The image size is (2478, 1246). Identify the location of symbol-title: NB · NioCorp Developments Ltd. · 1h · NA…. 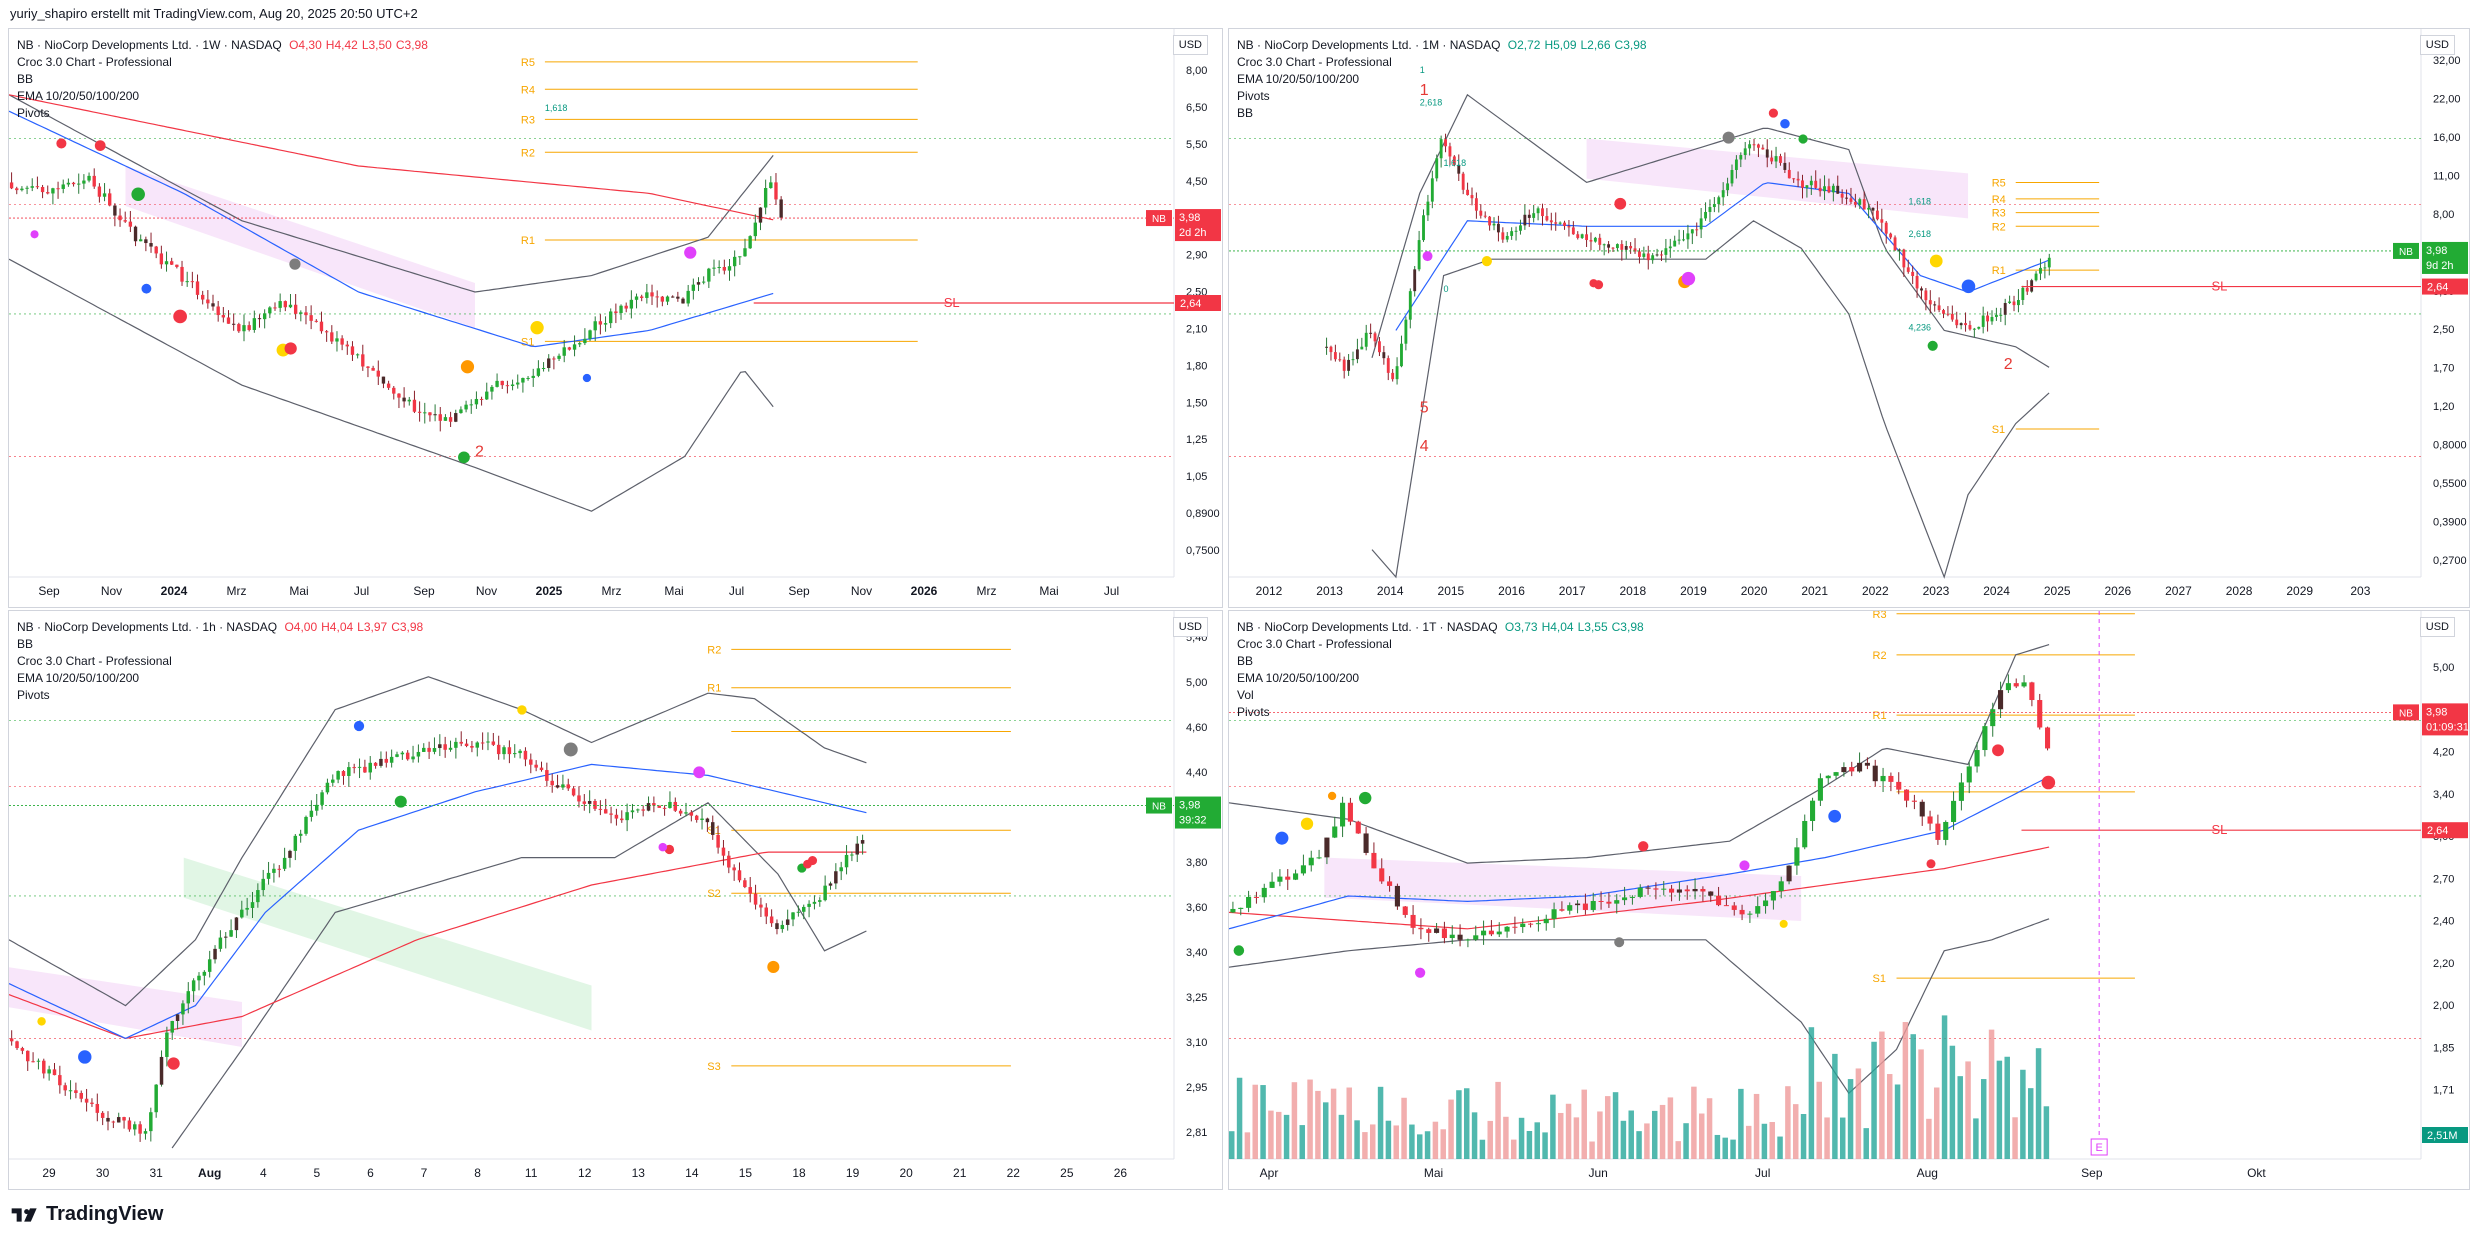
(147, 627).